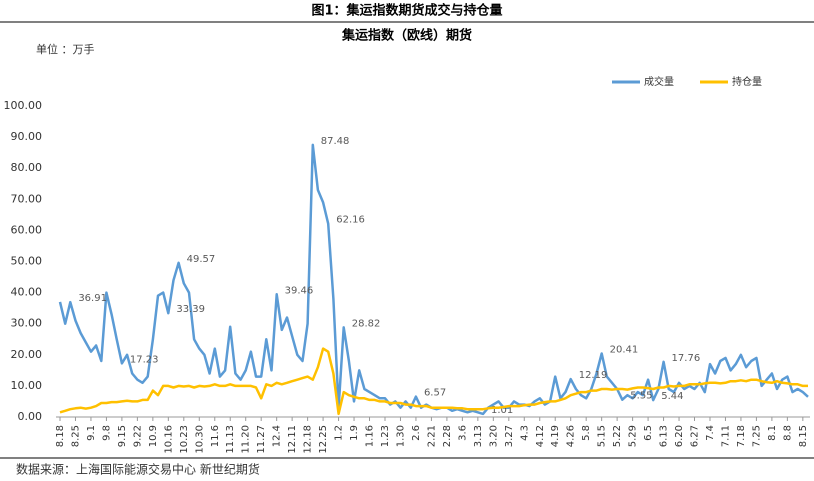 Image resolution: width=814 pixels, height=481 pixels. Describe the element at coordinates (659, 81) in the screenshot. I see `legend-label: 成交量` at that location.